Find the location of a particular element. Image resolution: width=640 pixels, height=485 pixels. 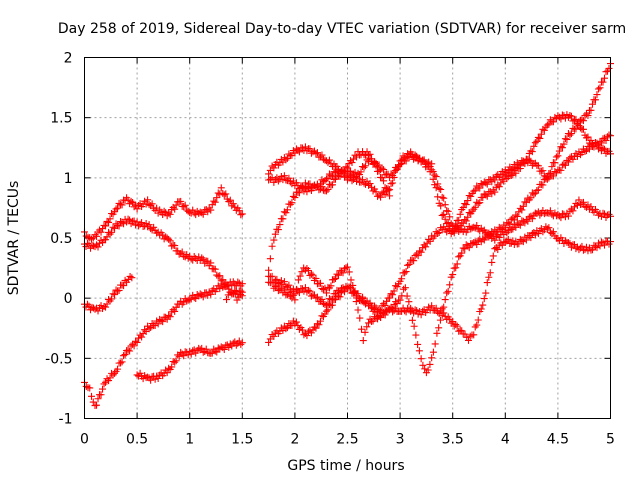

y-axis-title: SDTVAR / TECUs is located at coordinates (14, 238).